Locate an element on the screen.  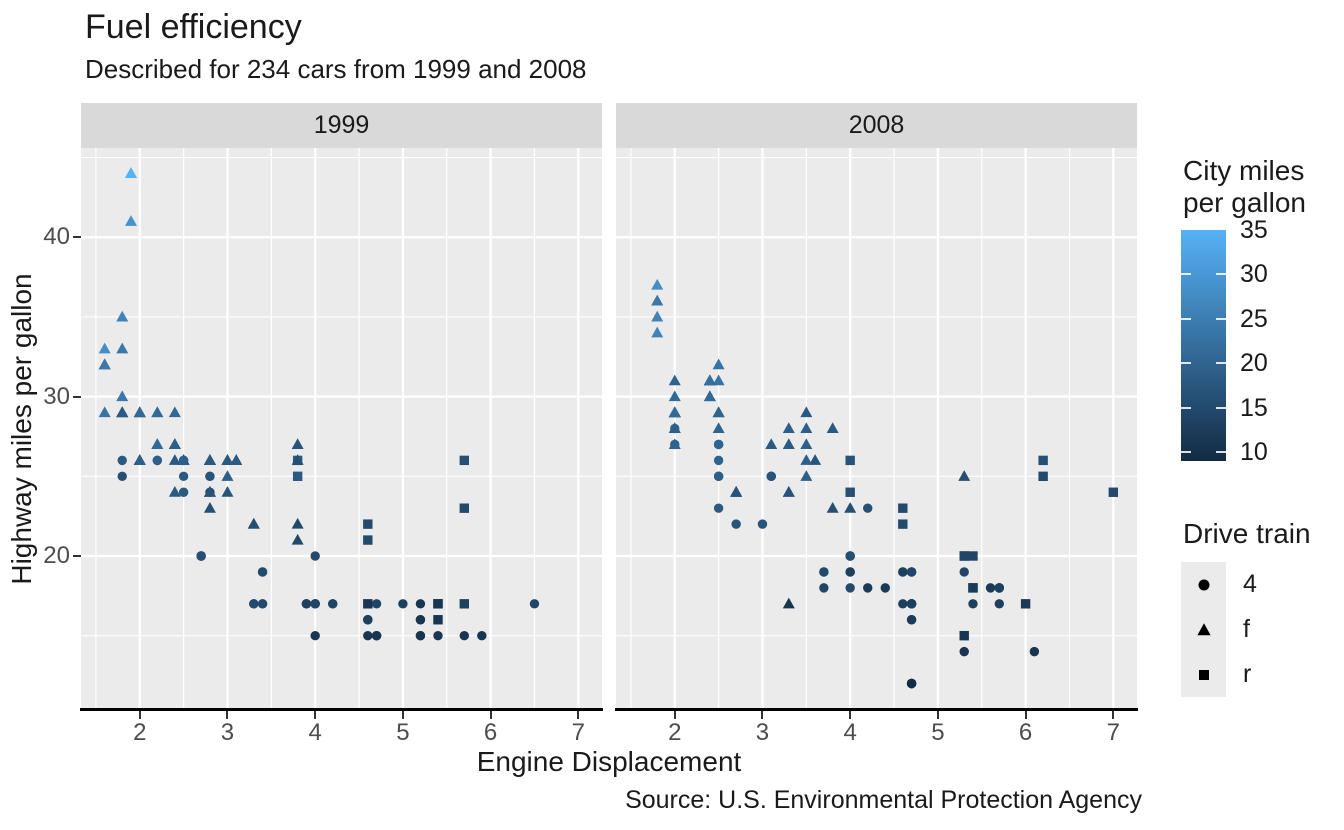
square-icon is located at coordinates (1203, 674).